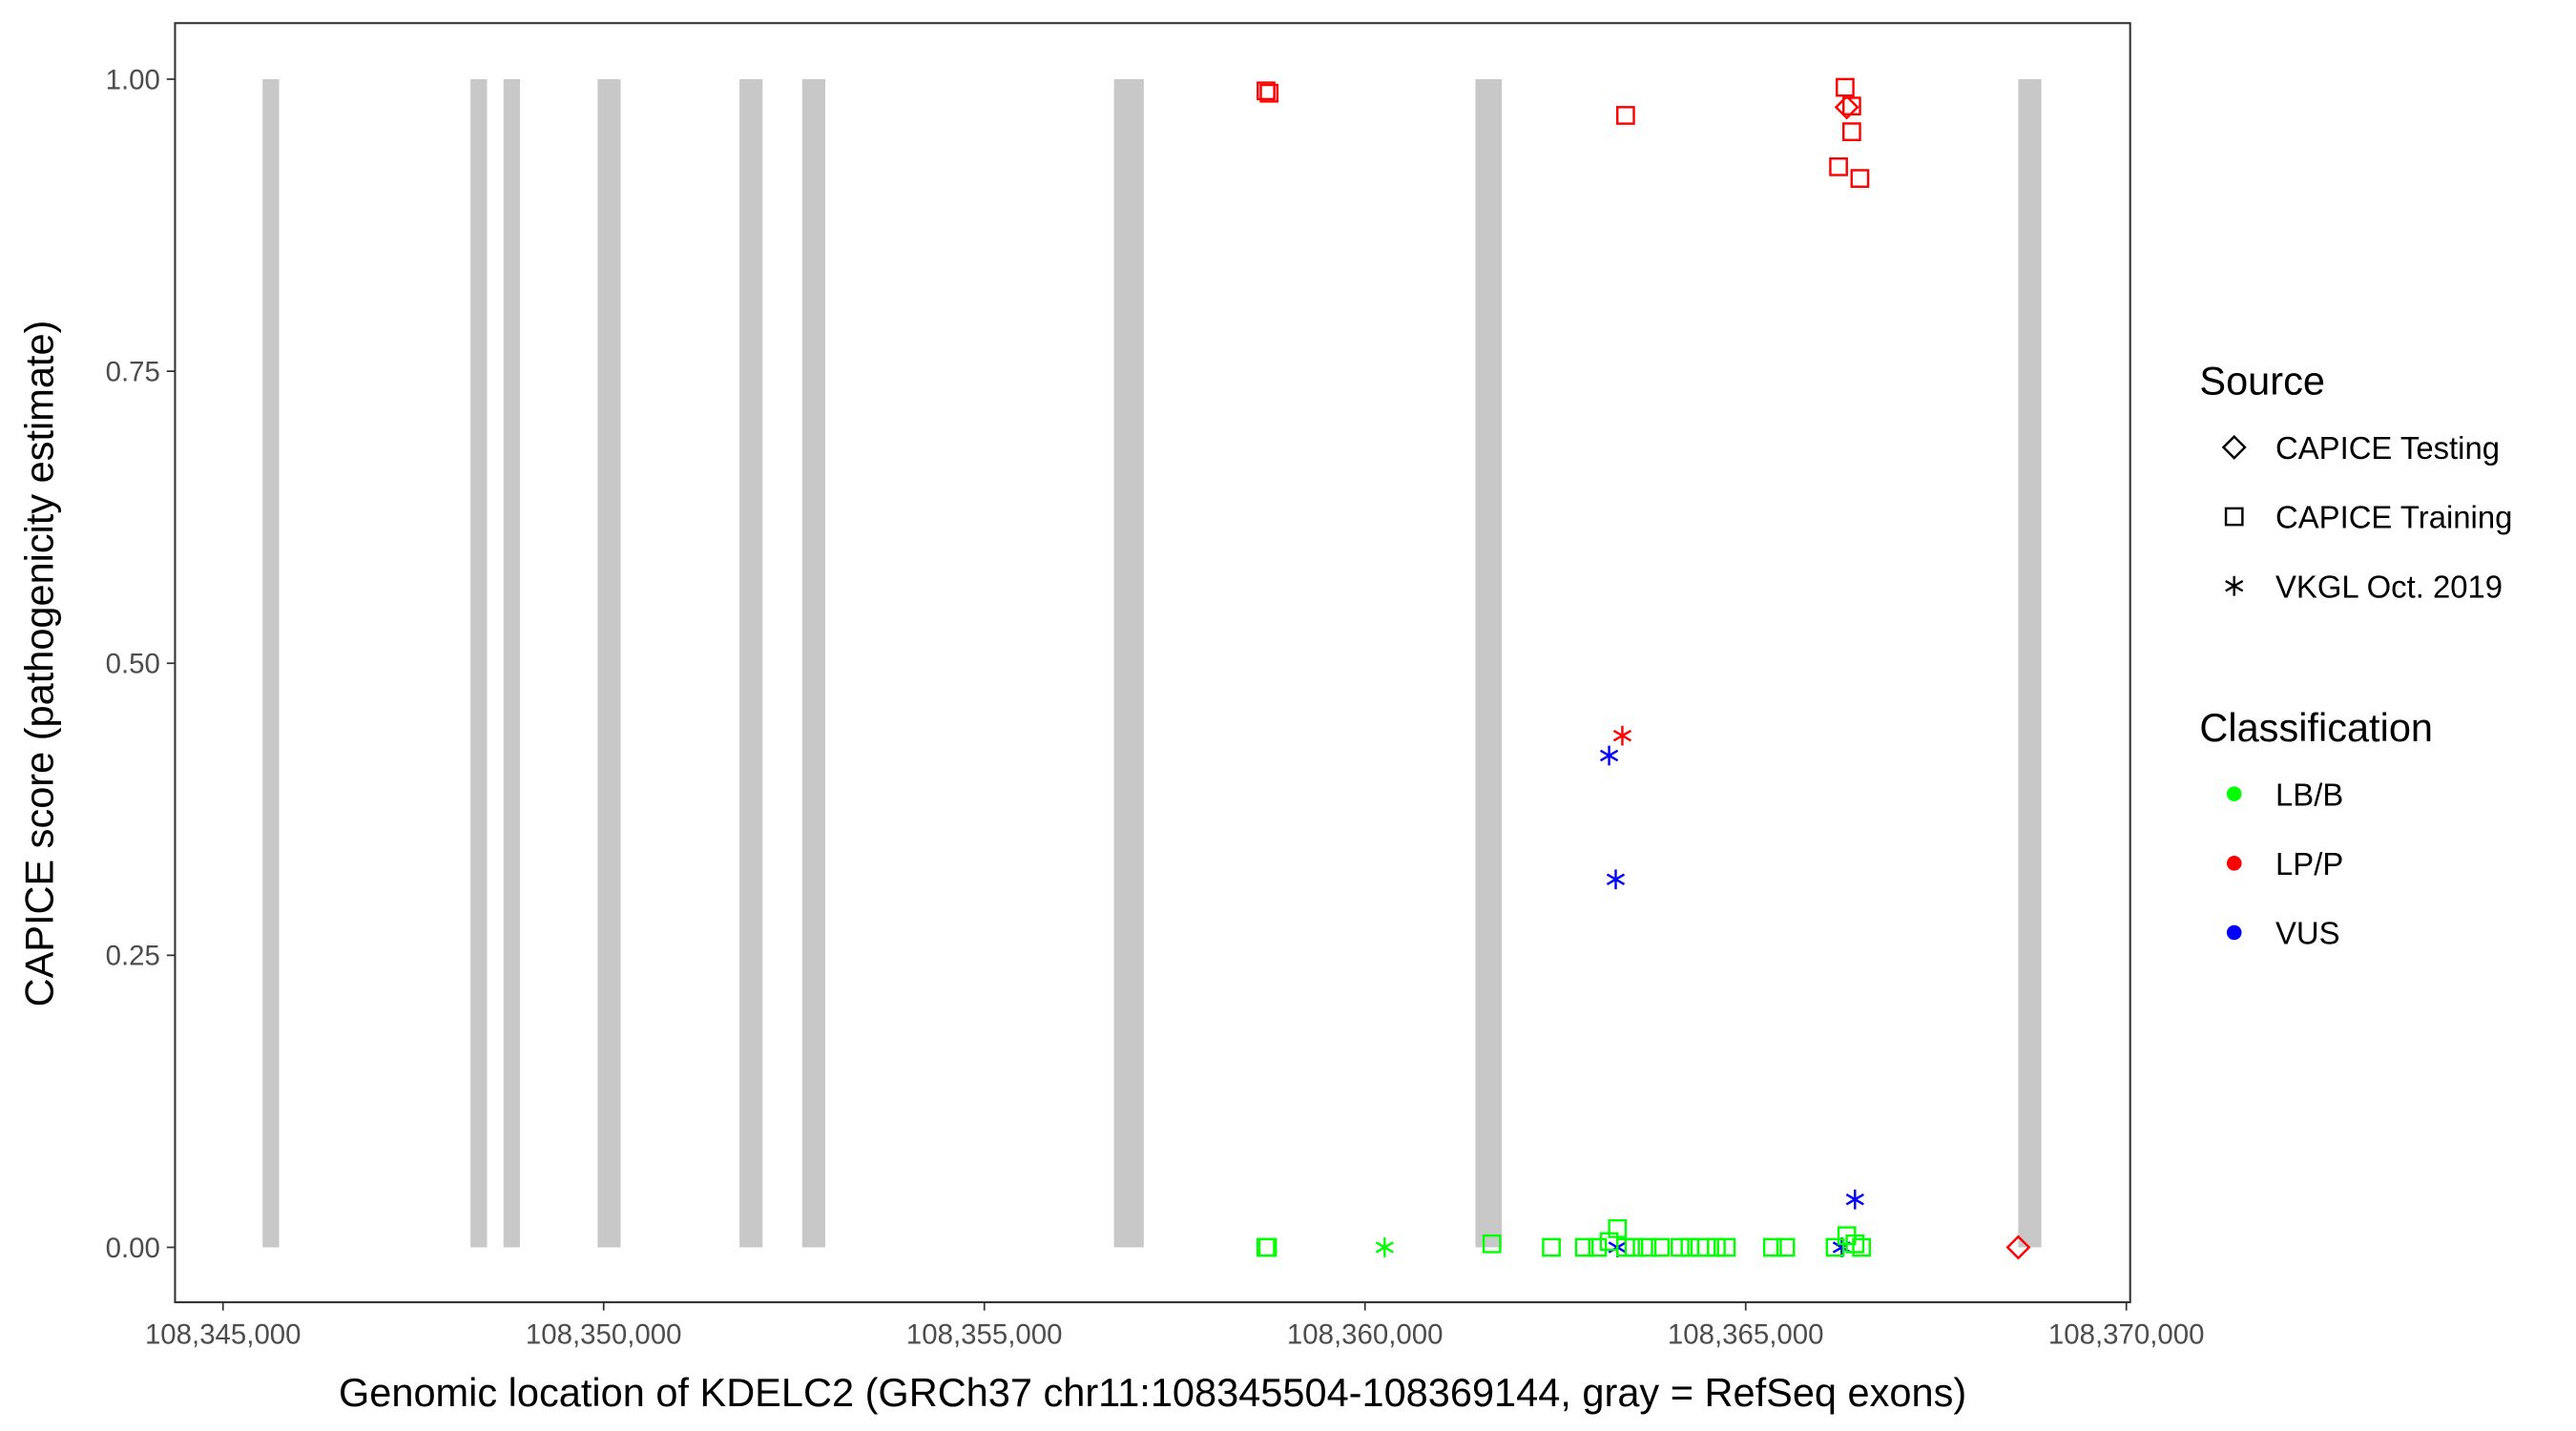 The width and height of the screenshot is (2576, 1431). I want to click on x-tick-label: 108,350,000, so click(604, 1334).